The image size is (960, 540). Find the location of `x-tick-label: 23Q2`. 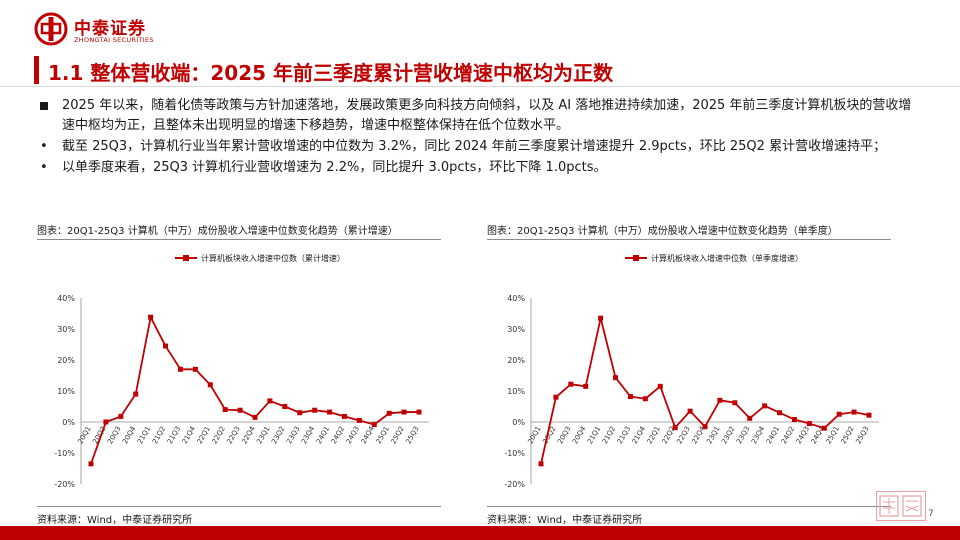

x-tick-label: 23Q2 is located at coordinates (728, 435).